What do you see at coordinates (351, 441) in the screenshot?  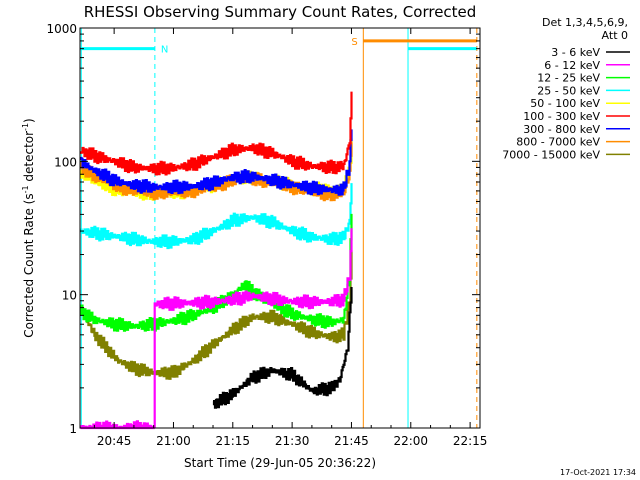 I see `x-tick-label: 21:45` at bounding box center [351, 441].